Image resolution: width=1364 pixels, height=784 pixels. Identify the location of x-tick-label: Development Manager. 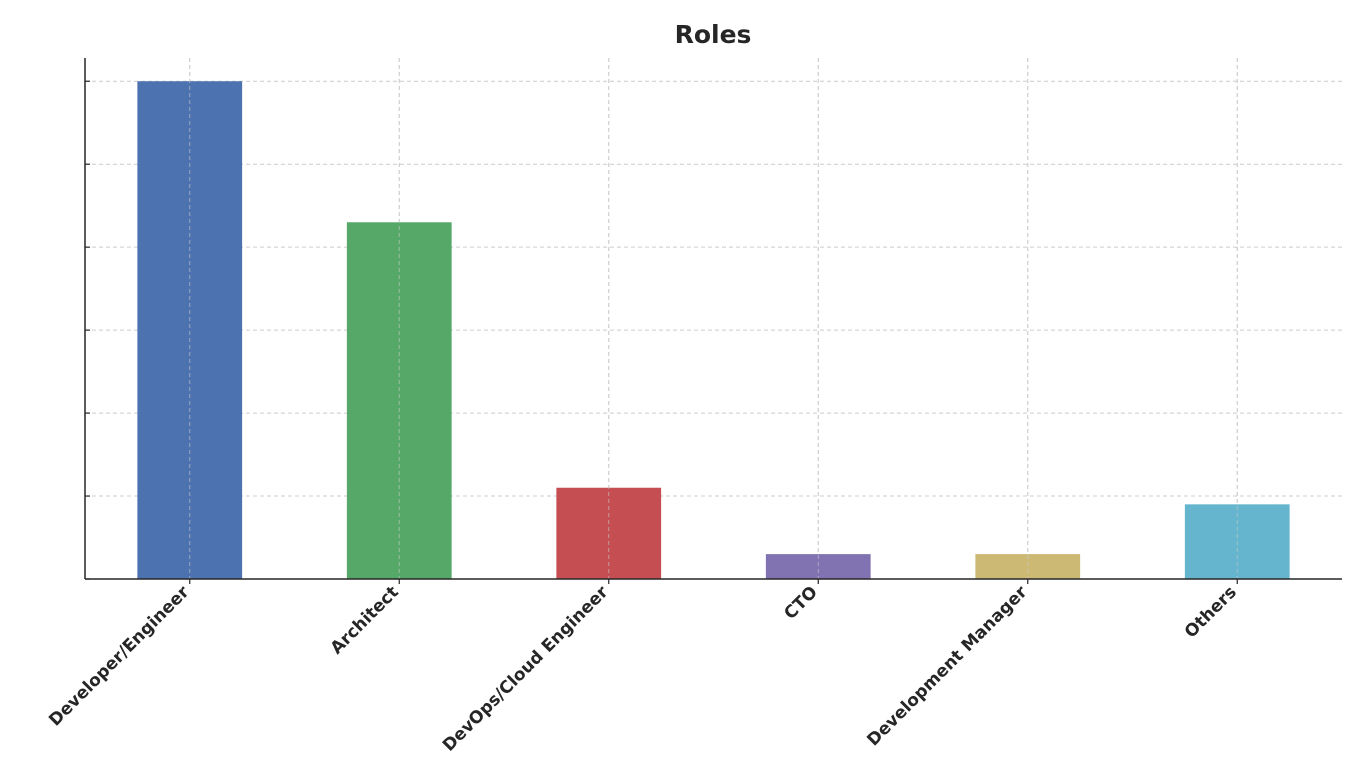
(947, 666).